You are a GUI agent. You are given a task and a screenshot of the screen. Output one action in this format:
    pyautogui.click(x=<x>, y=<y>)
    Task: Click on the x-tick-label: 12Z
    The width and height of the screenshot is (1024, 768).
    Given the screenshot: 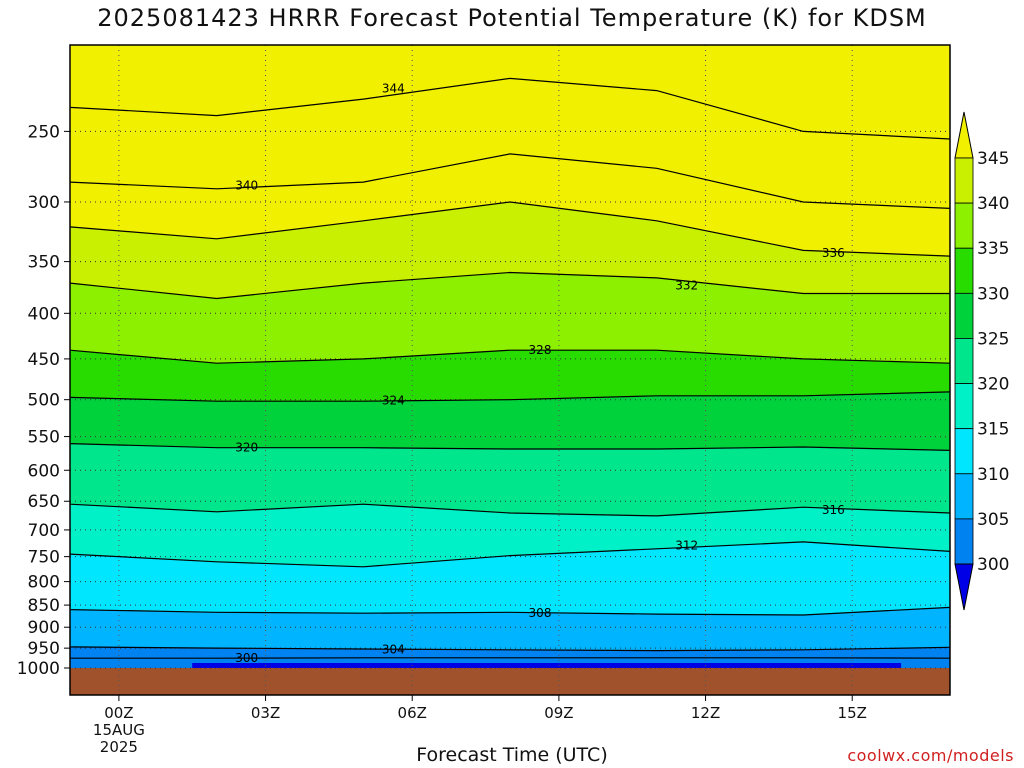 What is the action you would take?
    pyautogui.click(x=705, y=713)
    